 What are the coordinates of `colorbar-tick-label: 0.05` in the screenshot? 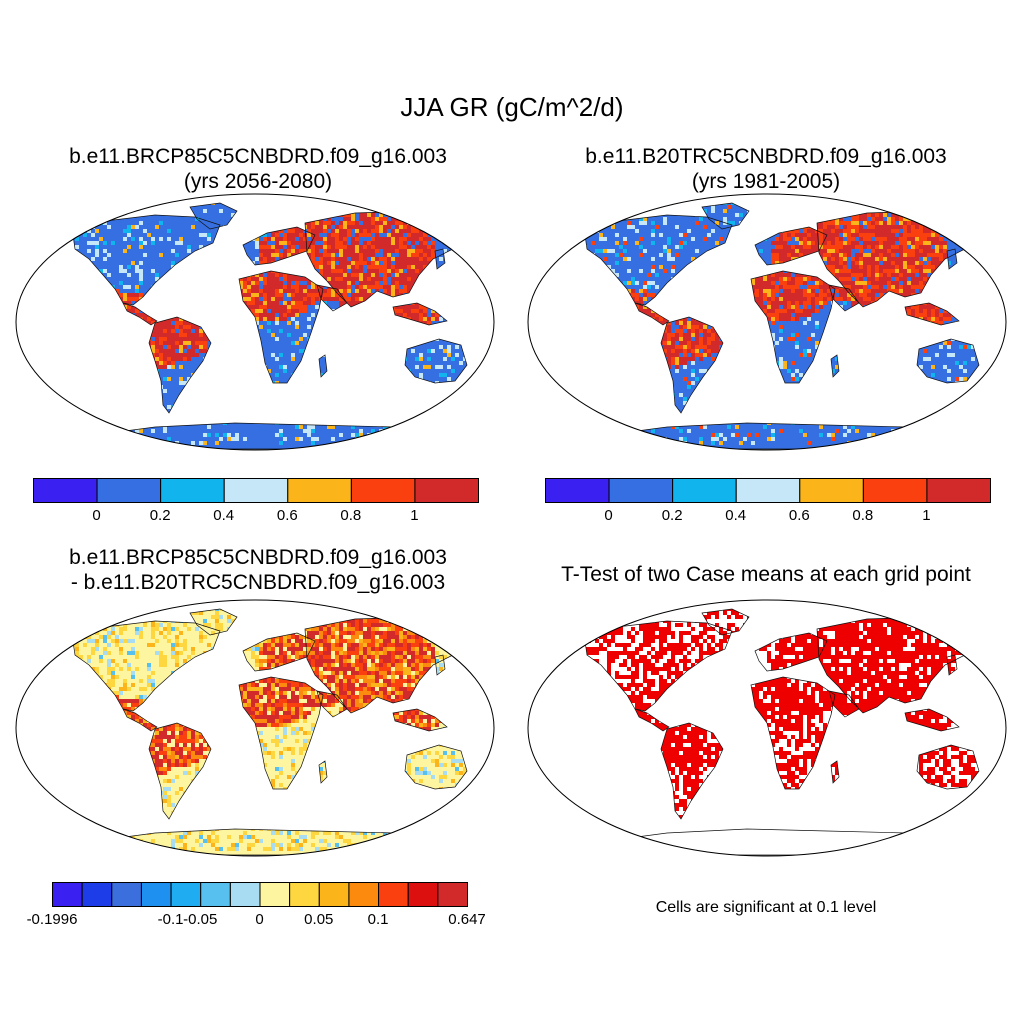 It's located at (319, 919).